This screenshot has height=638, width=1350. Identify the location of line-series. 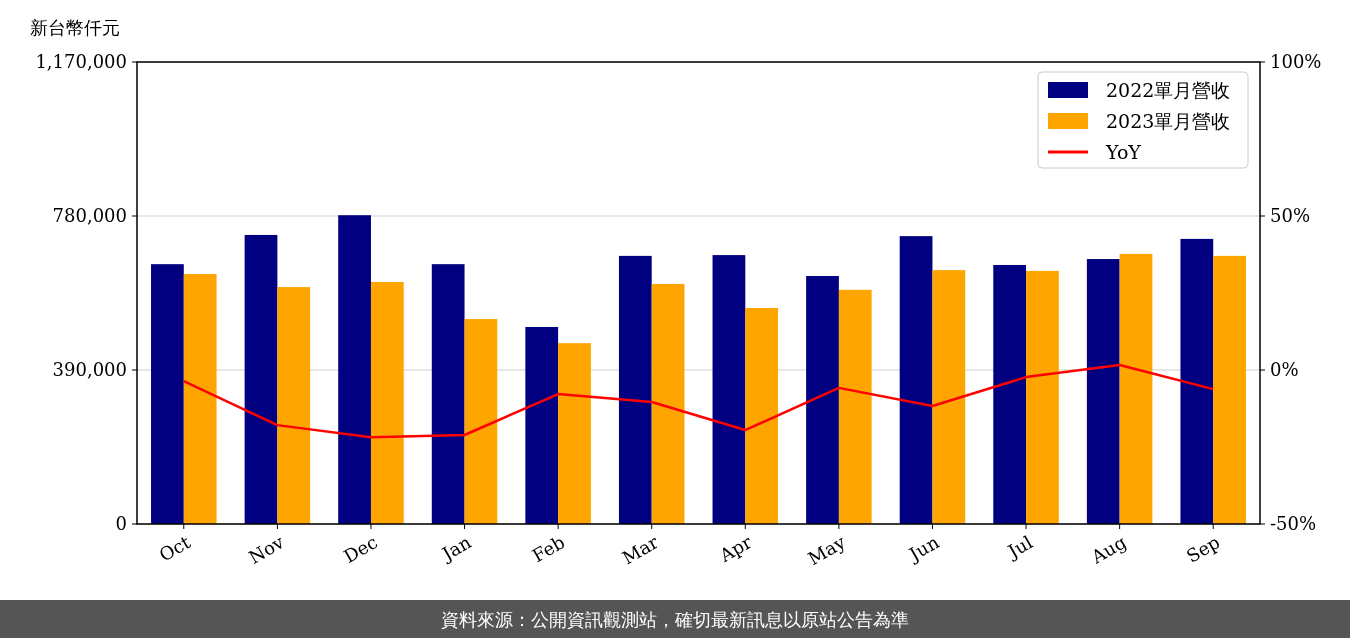
(698, 401).